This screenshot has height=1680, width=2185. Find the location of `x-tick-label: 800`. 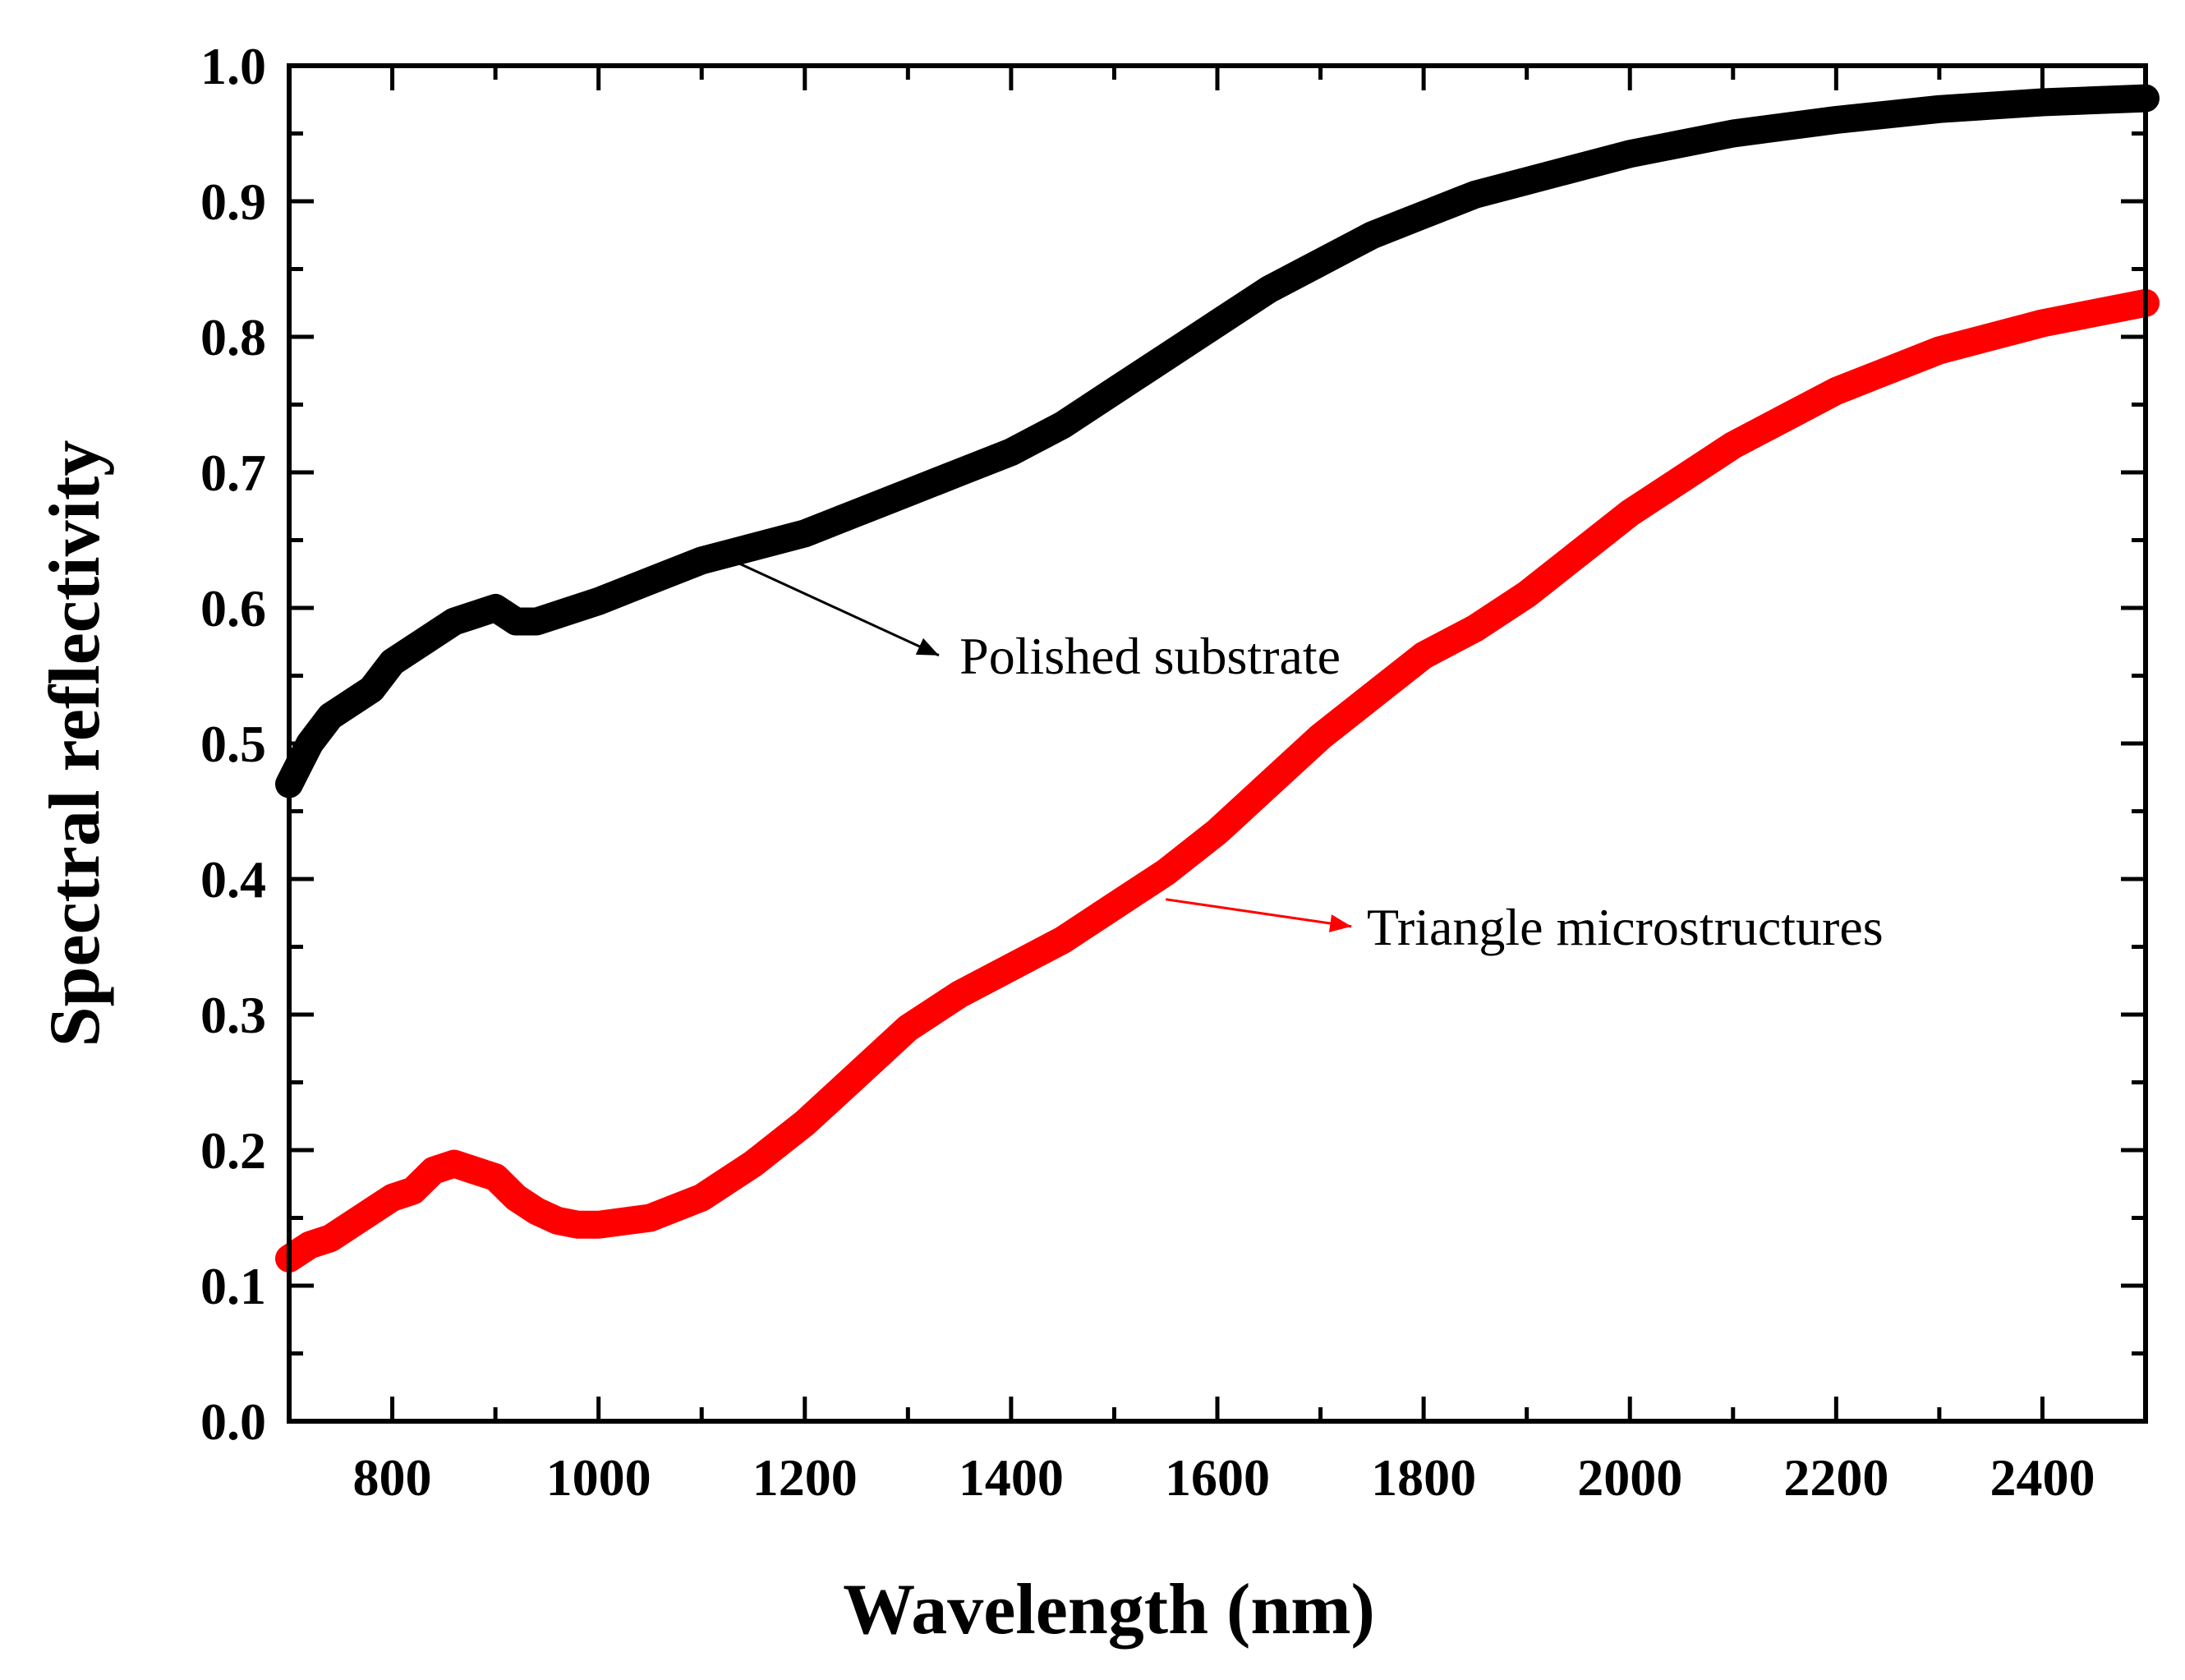

x-tick-label: 800 is located at coordinates (392, 1477).